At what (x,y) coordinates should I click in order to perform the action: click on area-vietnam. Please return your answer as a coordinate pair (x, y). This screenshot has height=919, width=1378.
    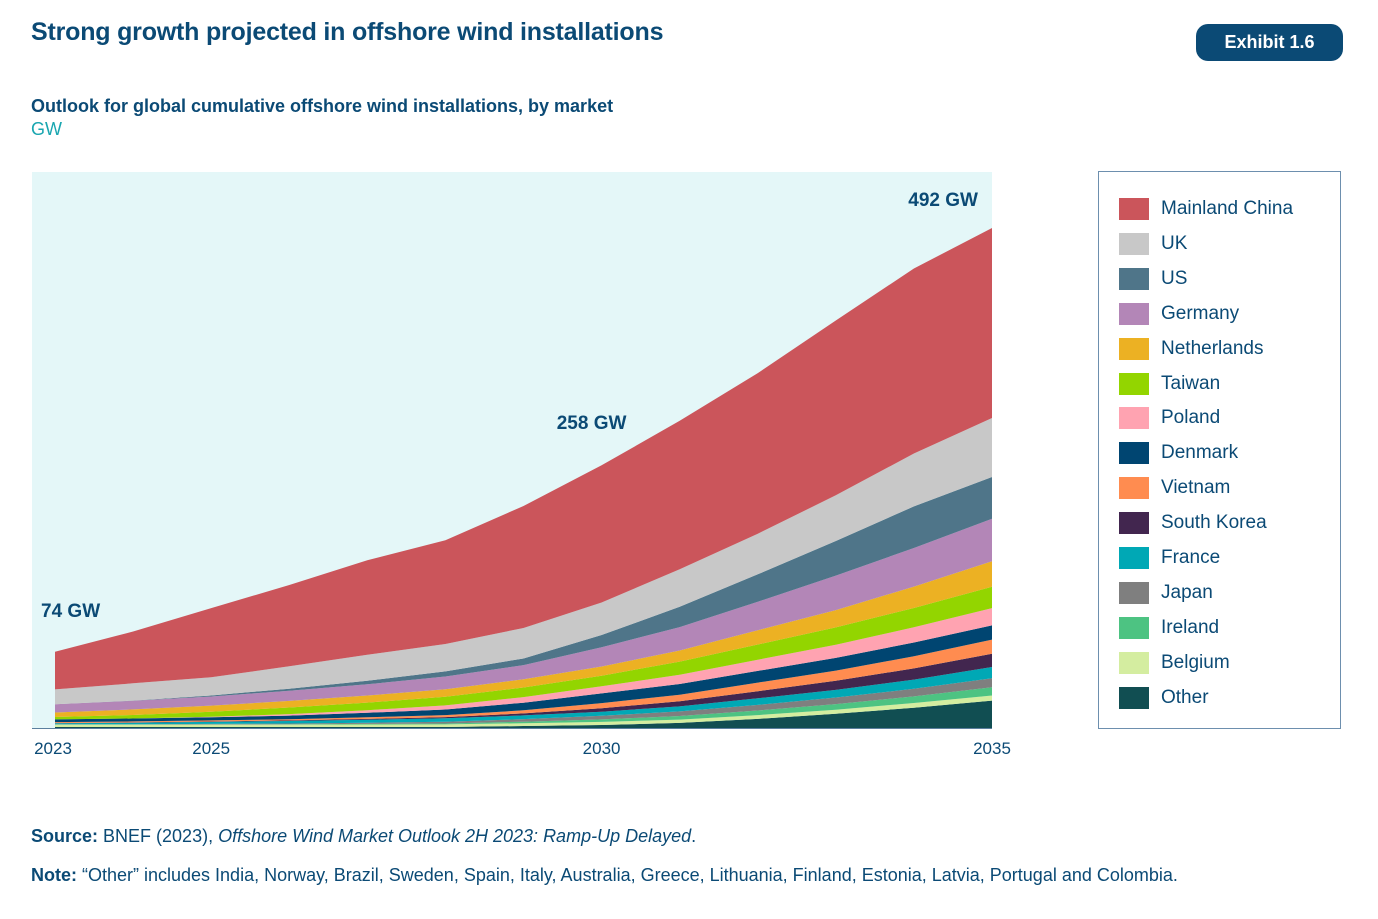
    Looking at the image, I should click on (523, 681).